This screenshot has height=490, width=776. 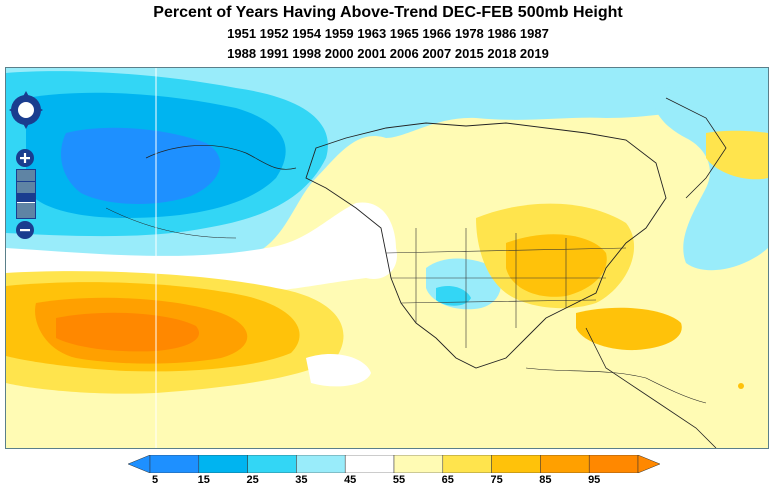 I want to click on gold-caribbean, so click(x=629, y=329).